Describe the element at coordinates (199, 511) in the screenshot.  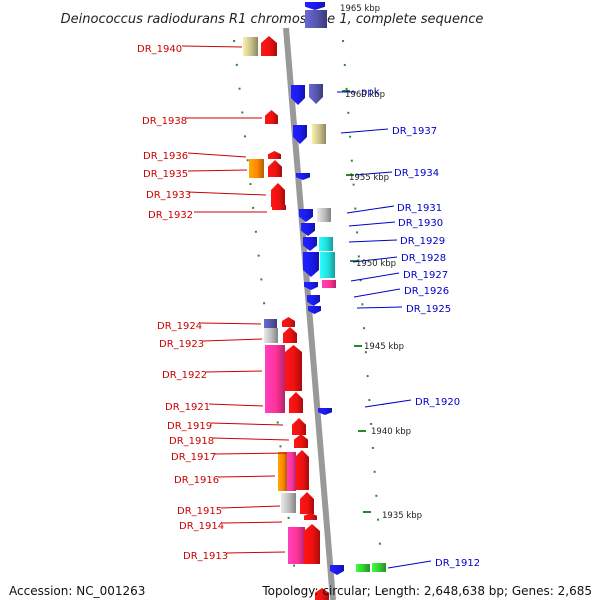
I see `gene-label-DR_1915: DR_1915` at that location.